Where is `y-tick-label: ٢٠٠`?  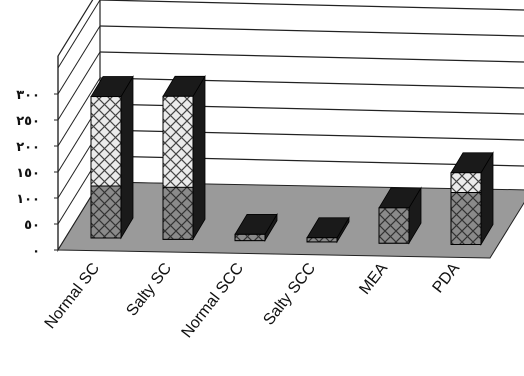
y-tick-label: ٢٠٠ is located at coordinates (28, 147).